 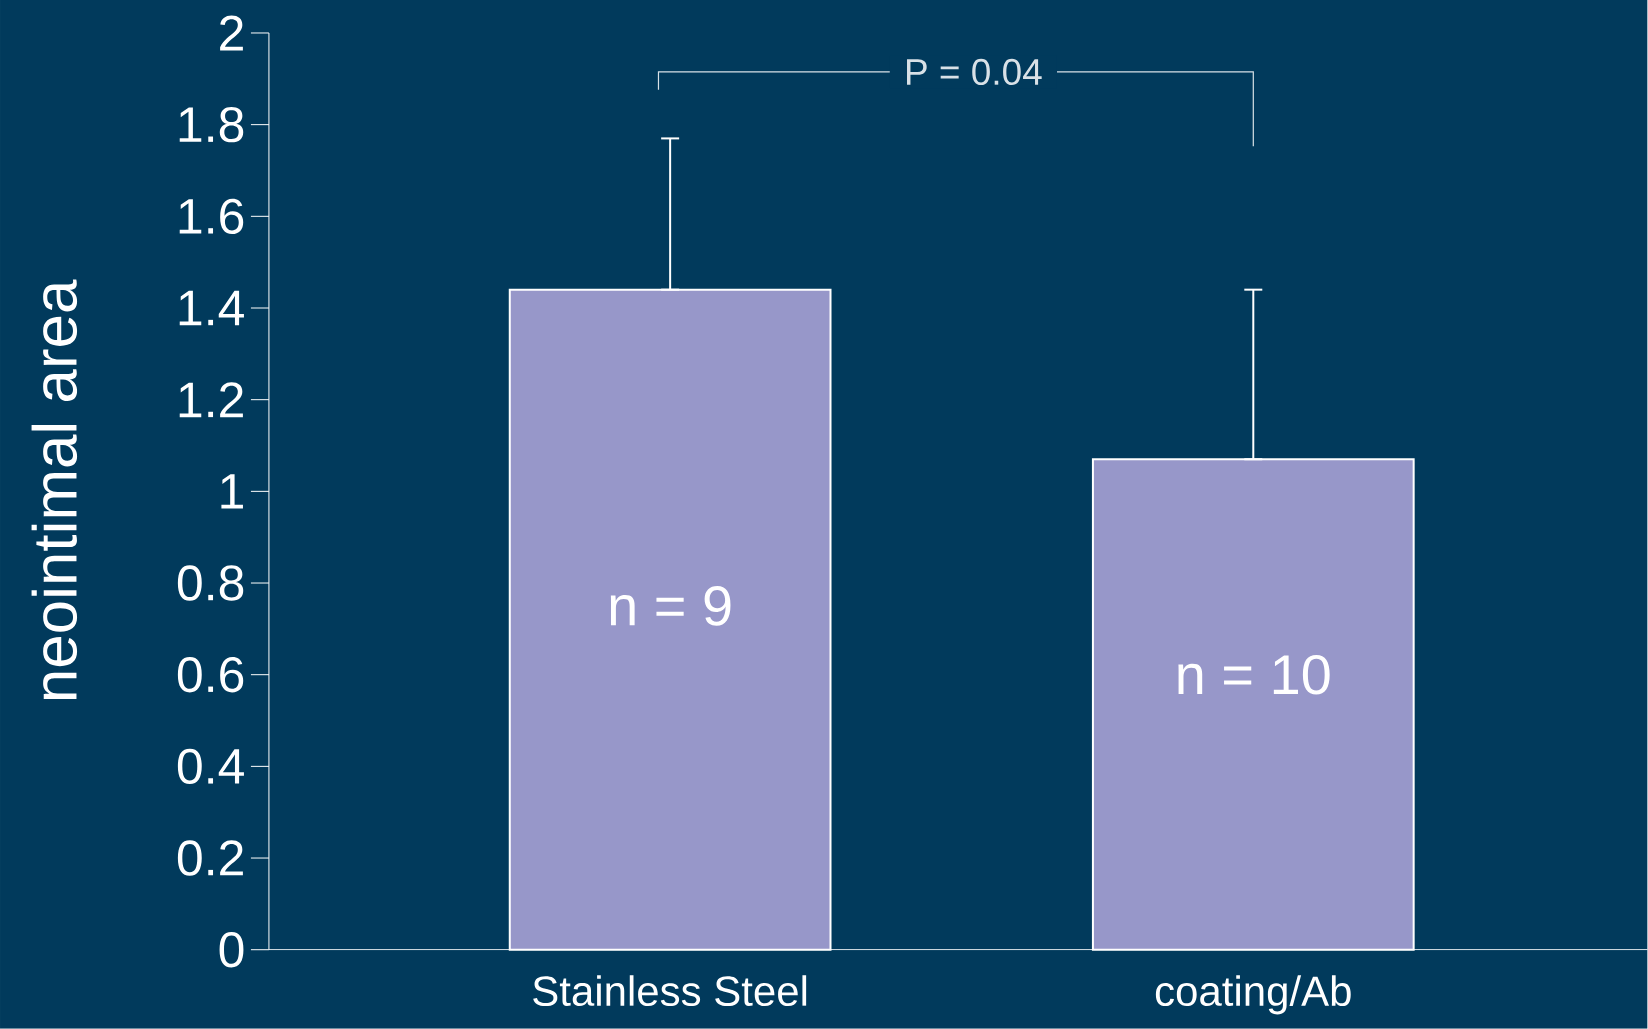 What do you see at coordinates (1253, 995) in the screenshot?
I see `x-tick-label: coating/Ab` at bounding box center [1253, 995].